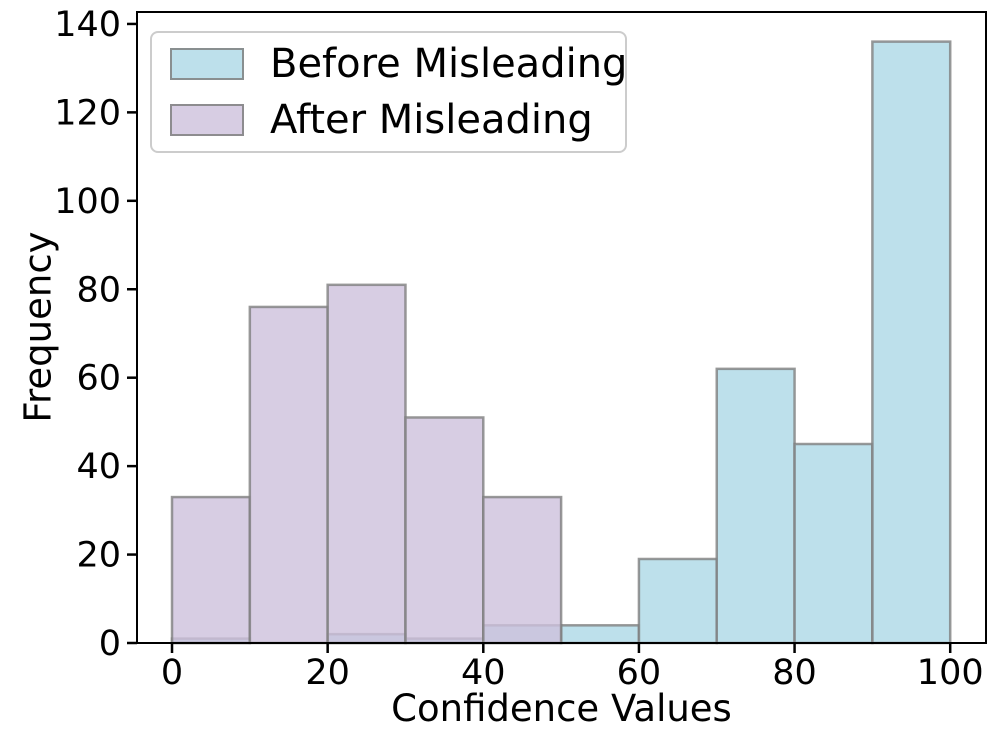 The height and width of the screenshot is (749, 996). I want to click on legend-item-after-misleading: After Misleading, so click(388, 120).